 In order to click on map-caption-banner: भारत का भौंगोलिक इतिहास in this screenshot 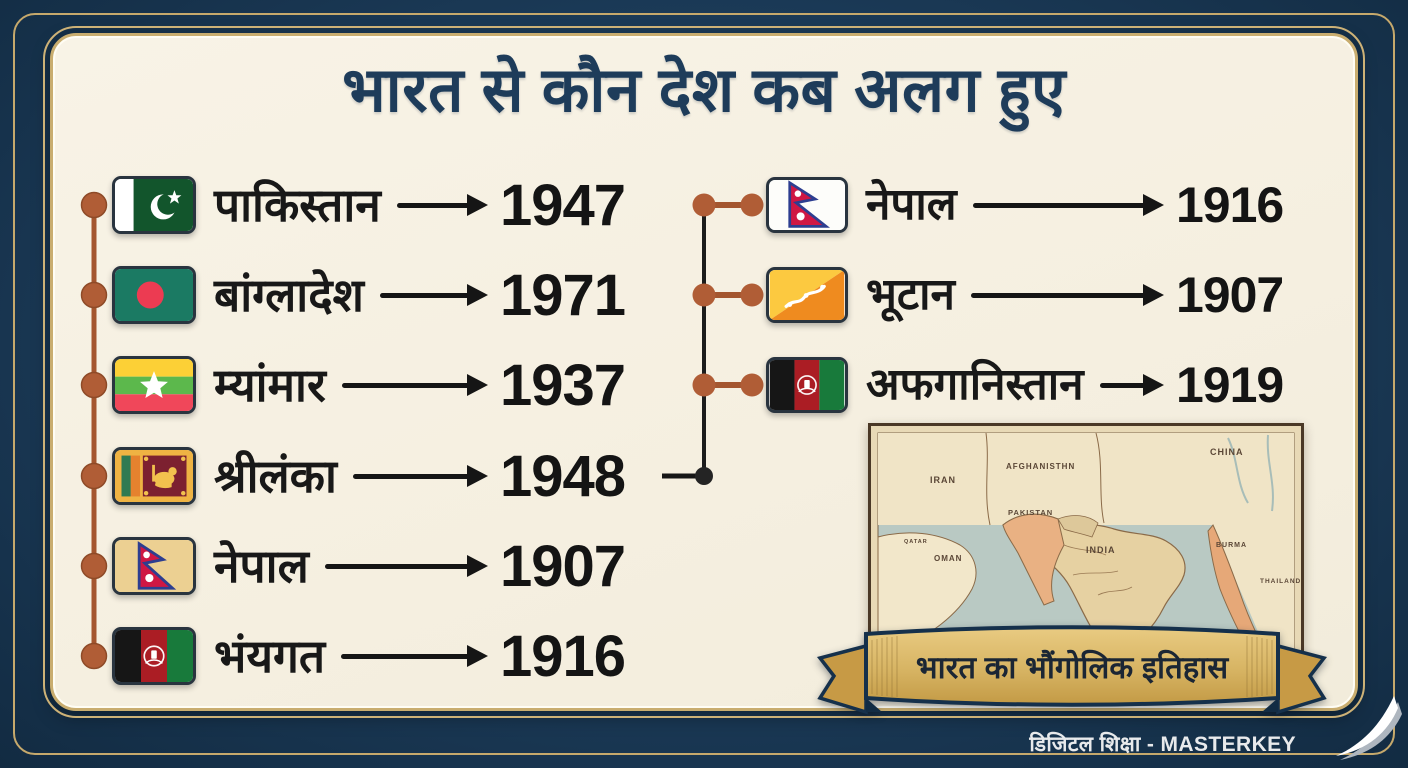, I will do `click(1072, 668)`.